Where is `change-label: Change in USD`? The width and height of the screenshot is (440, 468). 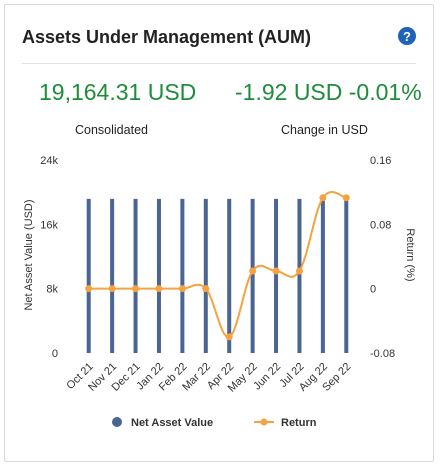
change-label: Change in USD is located at coordinates (324, 130).